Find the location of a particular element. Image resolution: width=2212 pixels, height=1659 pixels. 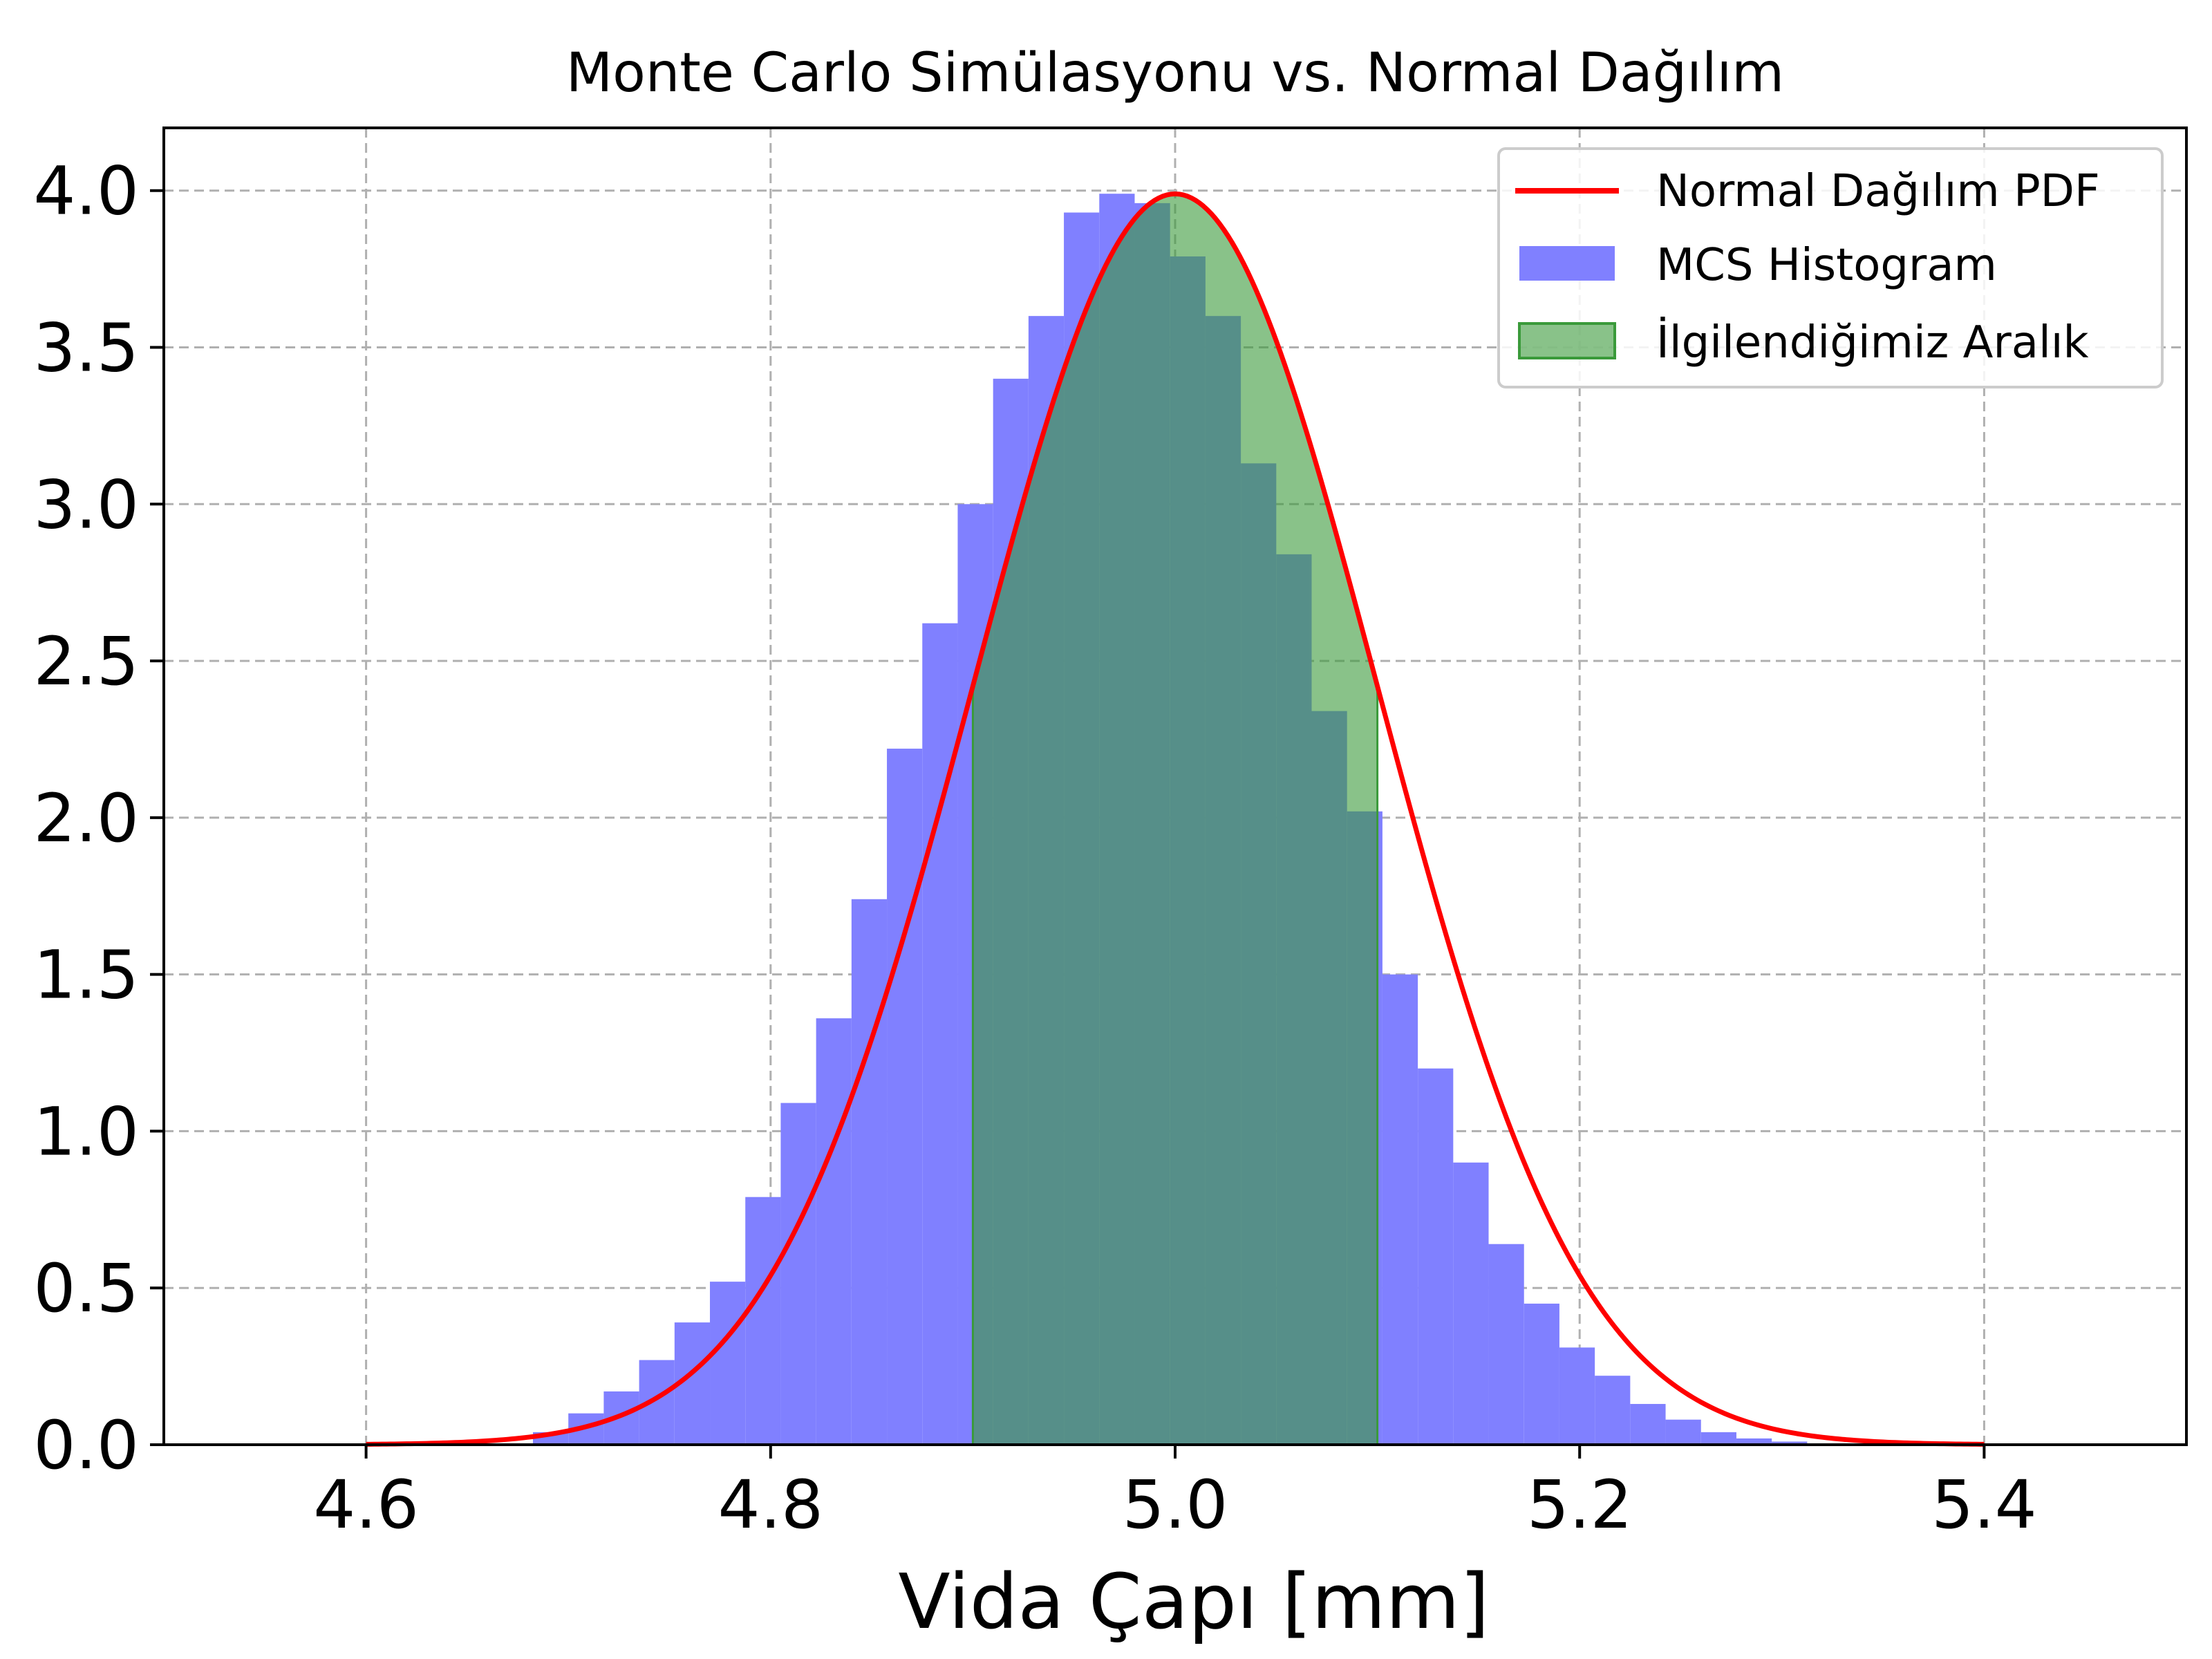

y-tick-label: 0.5 is located at coordinates (86, 1288).